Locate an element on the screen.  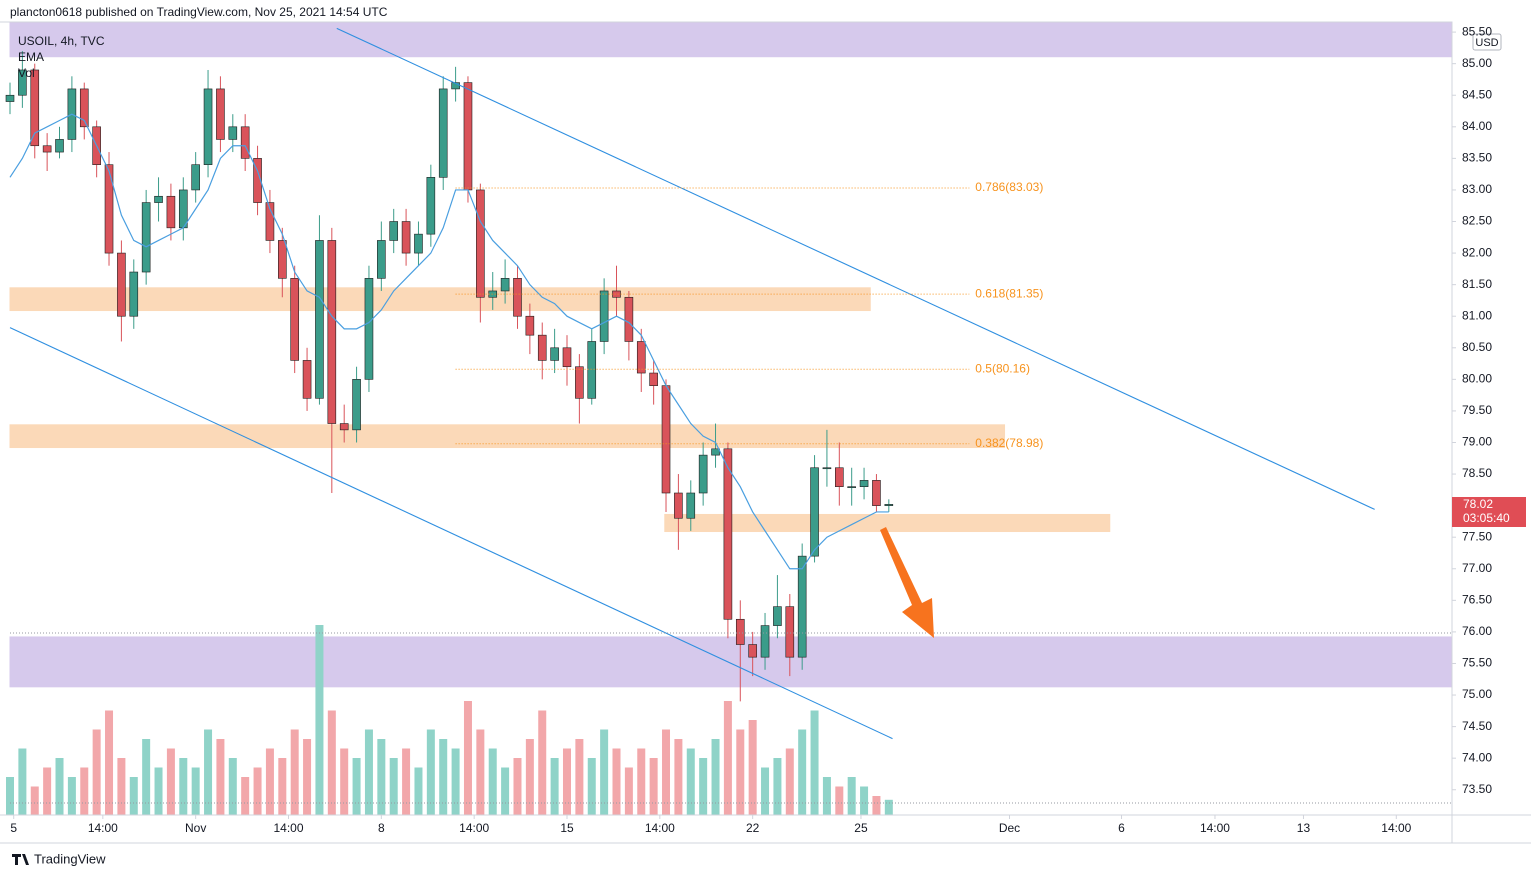
x-tick-label: 25 is located at coordinates (861, 828).